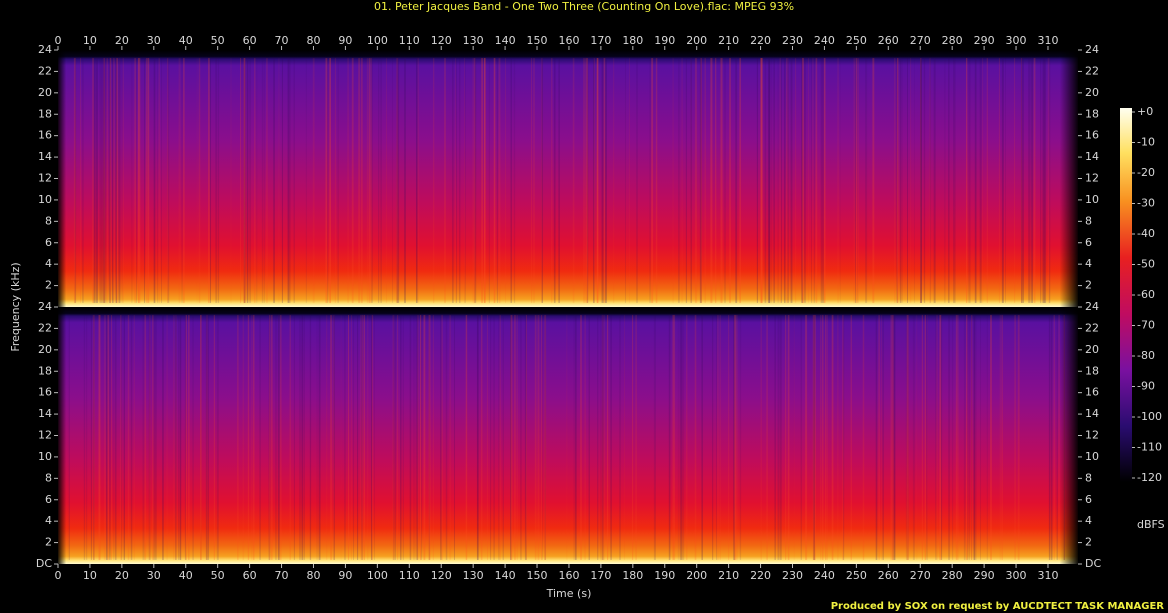  Describe the element at coordinates (1151, 524) in the screenshot. I see `colorbar-label: dBFS` at that location.